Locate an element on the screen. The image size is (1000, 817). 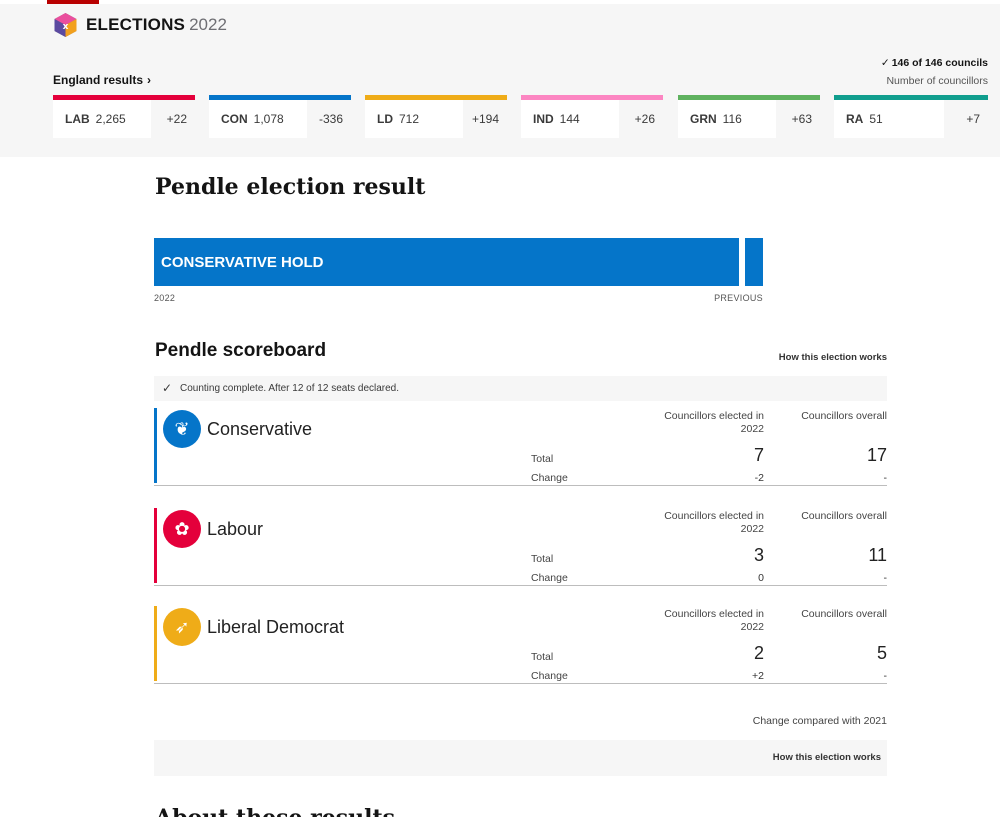
brand-title: ELECTIONS is located at coordinates (135, 25).